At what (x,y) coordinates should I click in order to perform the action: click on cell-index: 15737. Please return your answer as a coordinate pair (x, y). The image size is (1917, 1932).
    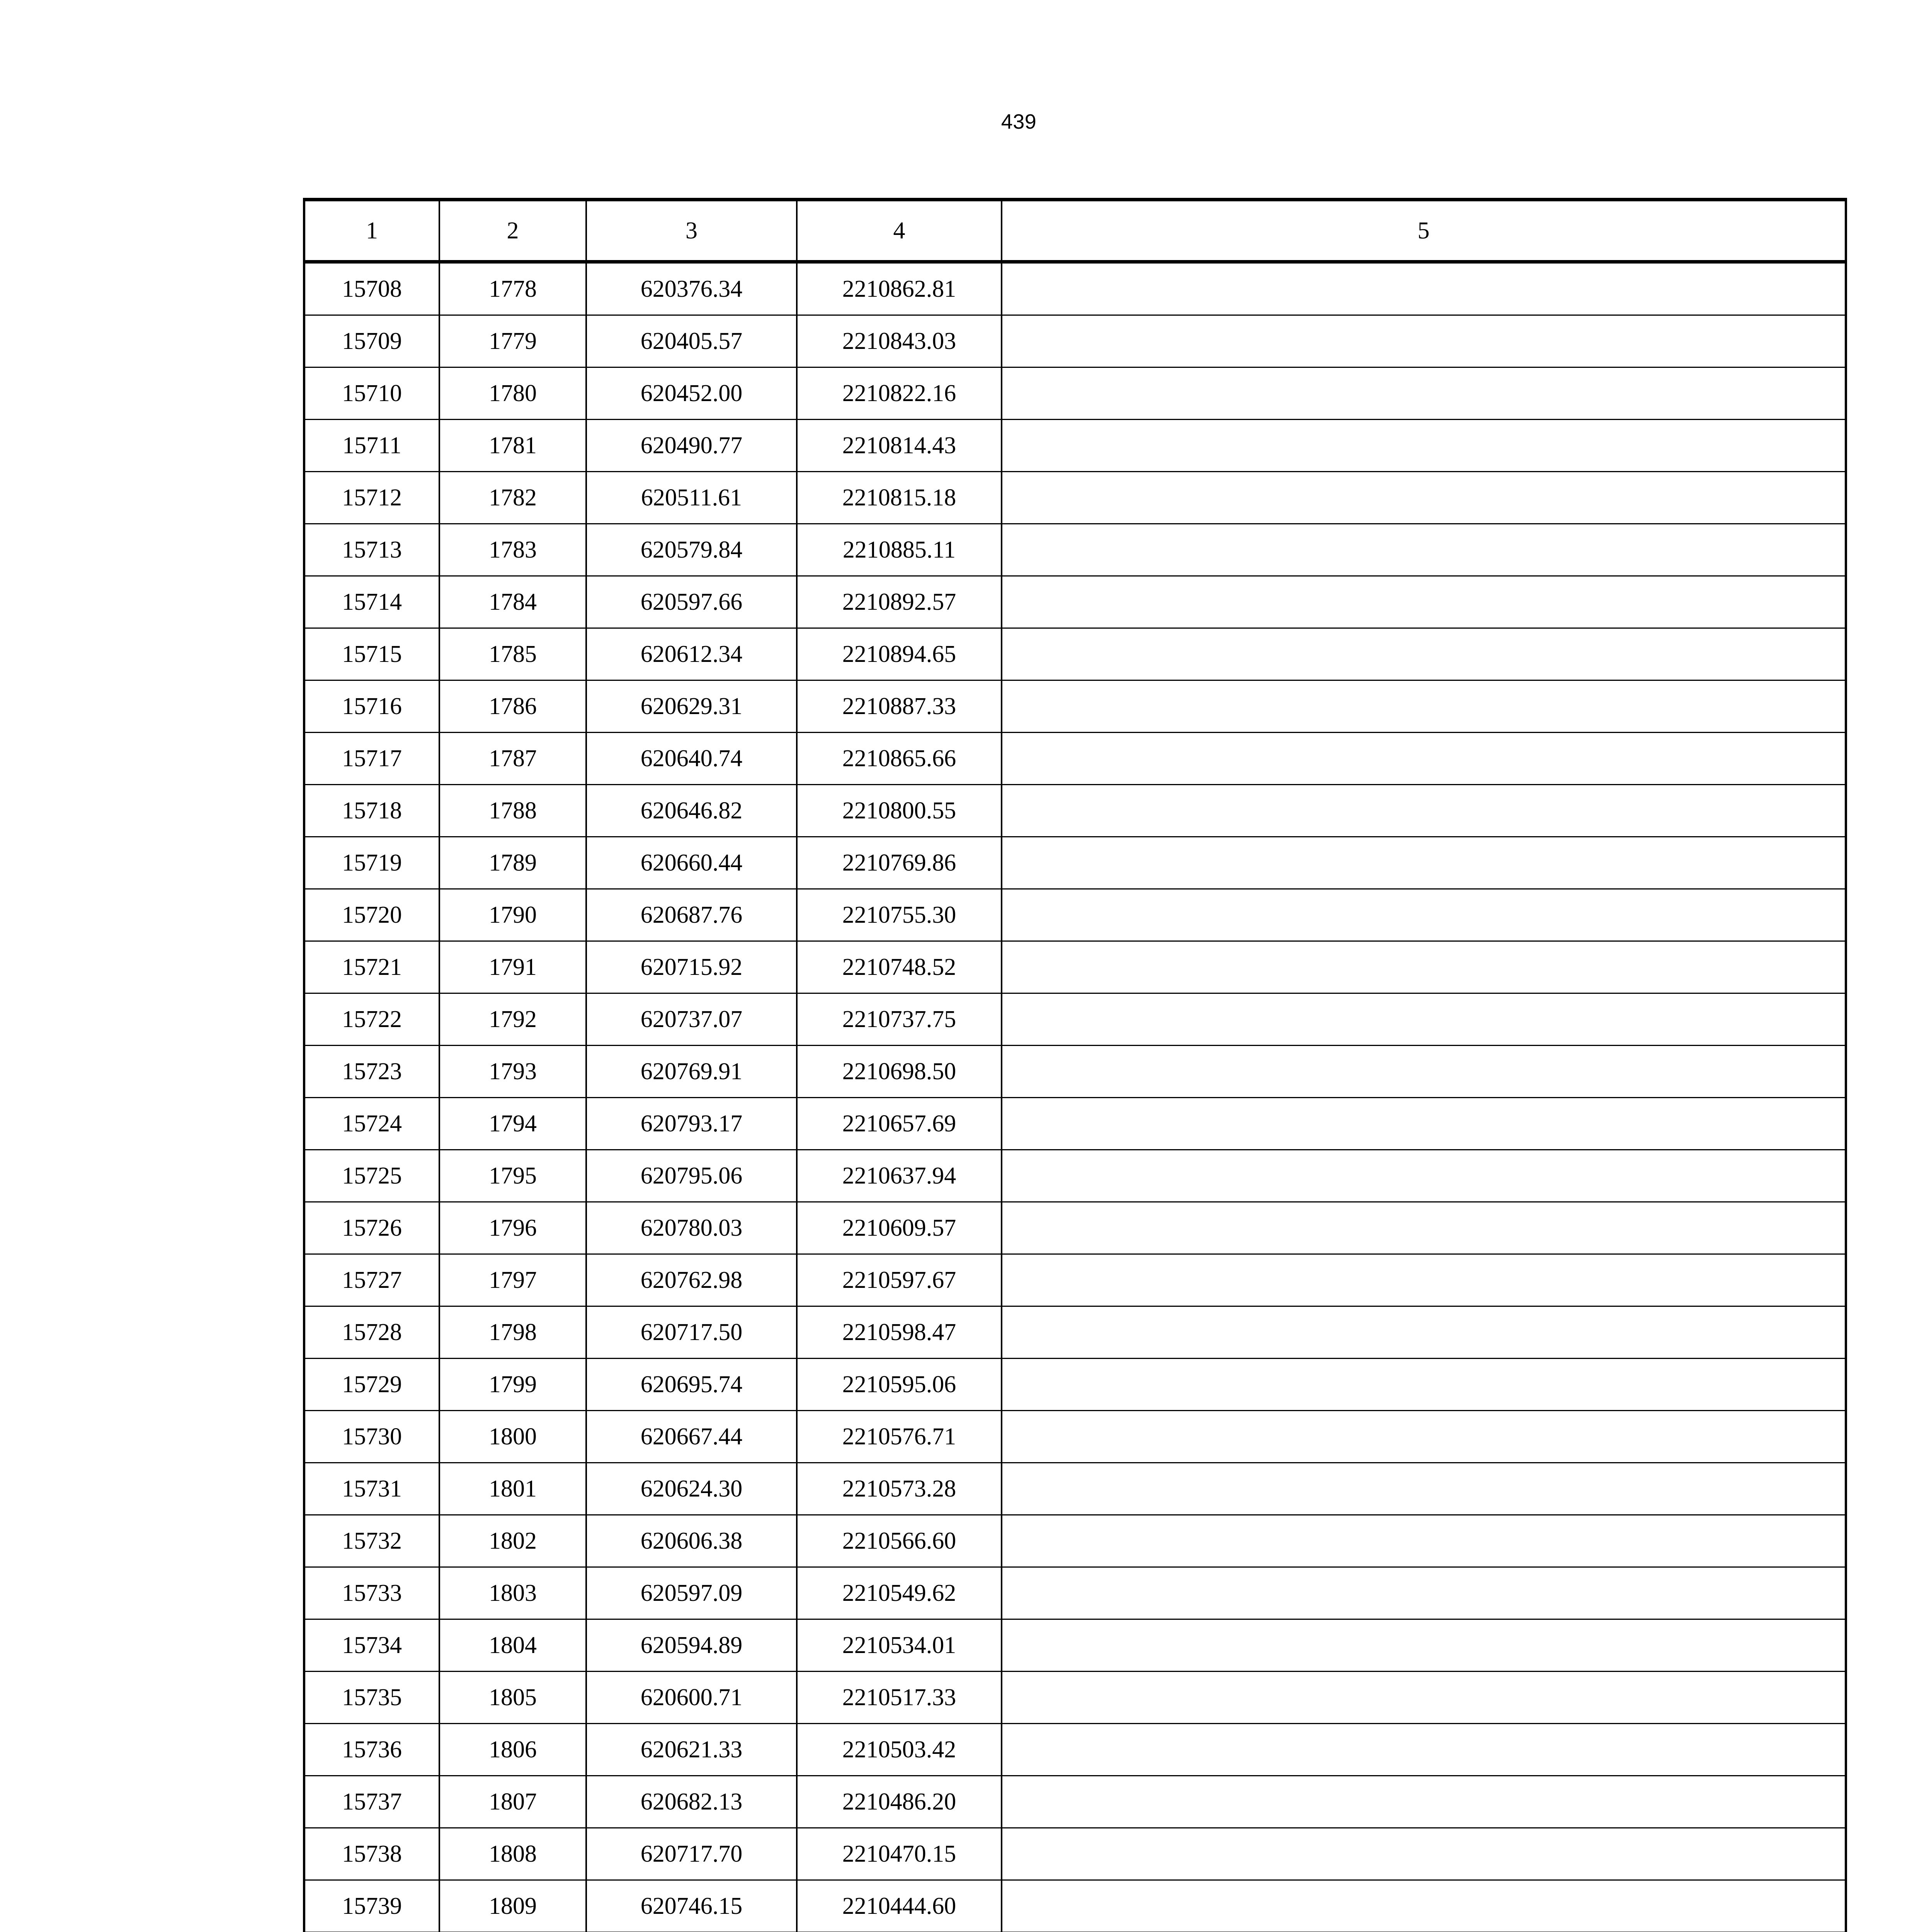
    Looking at the image, I should click on (371, 1801).